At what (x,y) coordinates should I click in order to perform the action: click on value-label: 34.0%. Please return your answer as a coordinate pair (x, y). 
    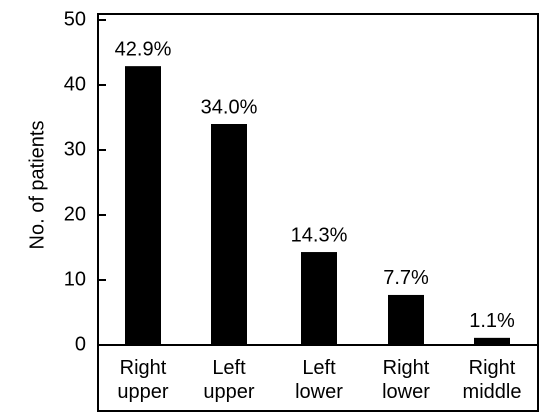
    Looking at the image, I should click on (229, 107).